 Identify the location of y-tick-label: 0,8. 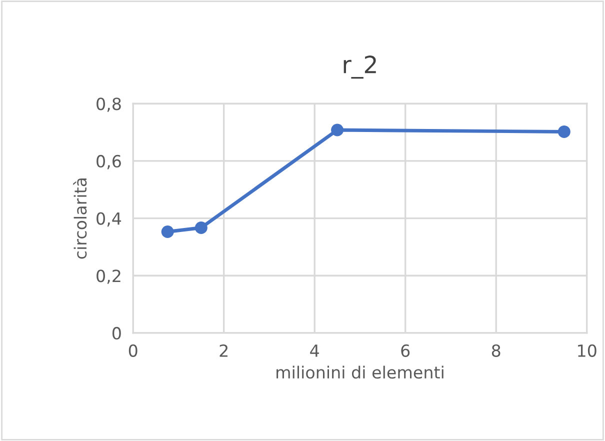
(108, 105).